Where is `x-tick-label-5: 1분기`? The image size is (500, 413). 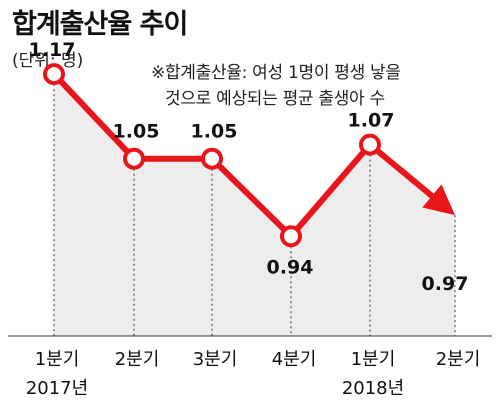
x-tick-label-5: 1분기 is located at coordinates (373, 359).